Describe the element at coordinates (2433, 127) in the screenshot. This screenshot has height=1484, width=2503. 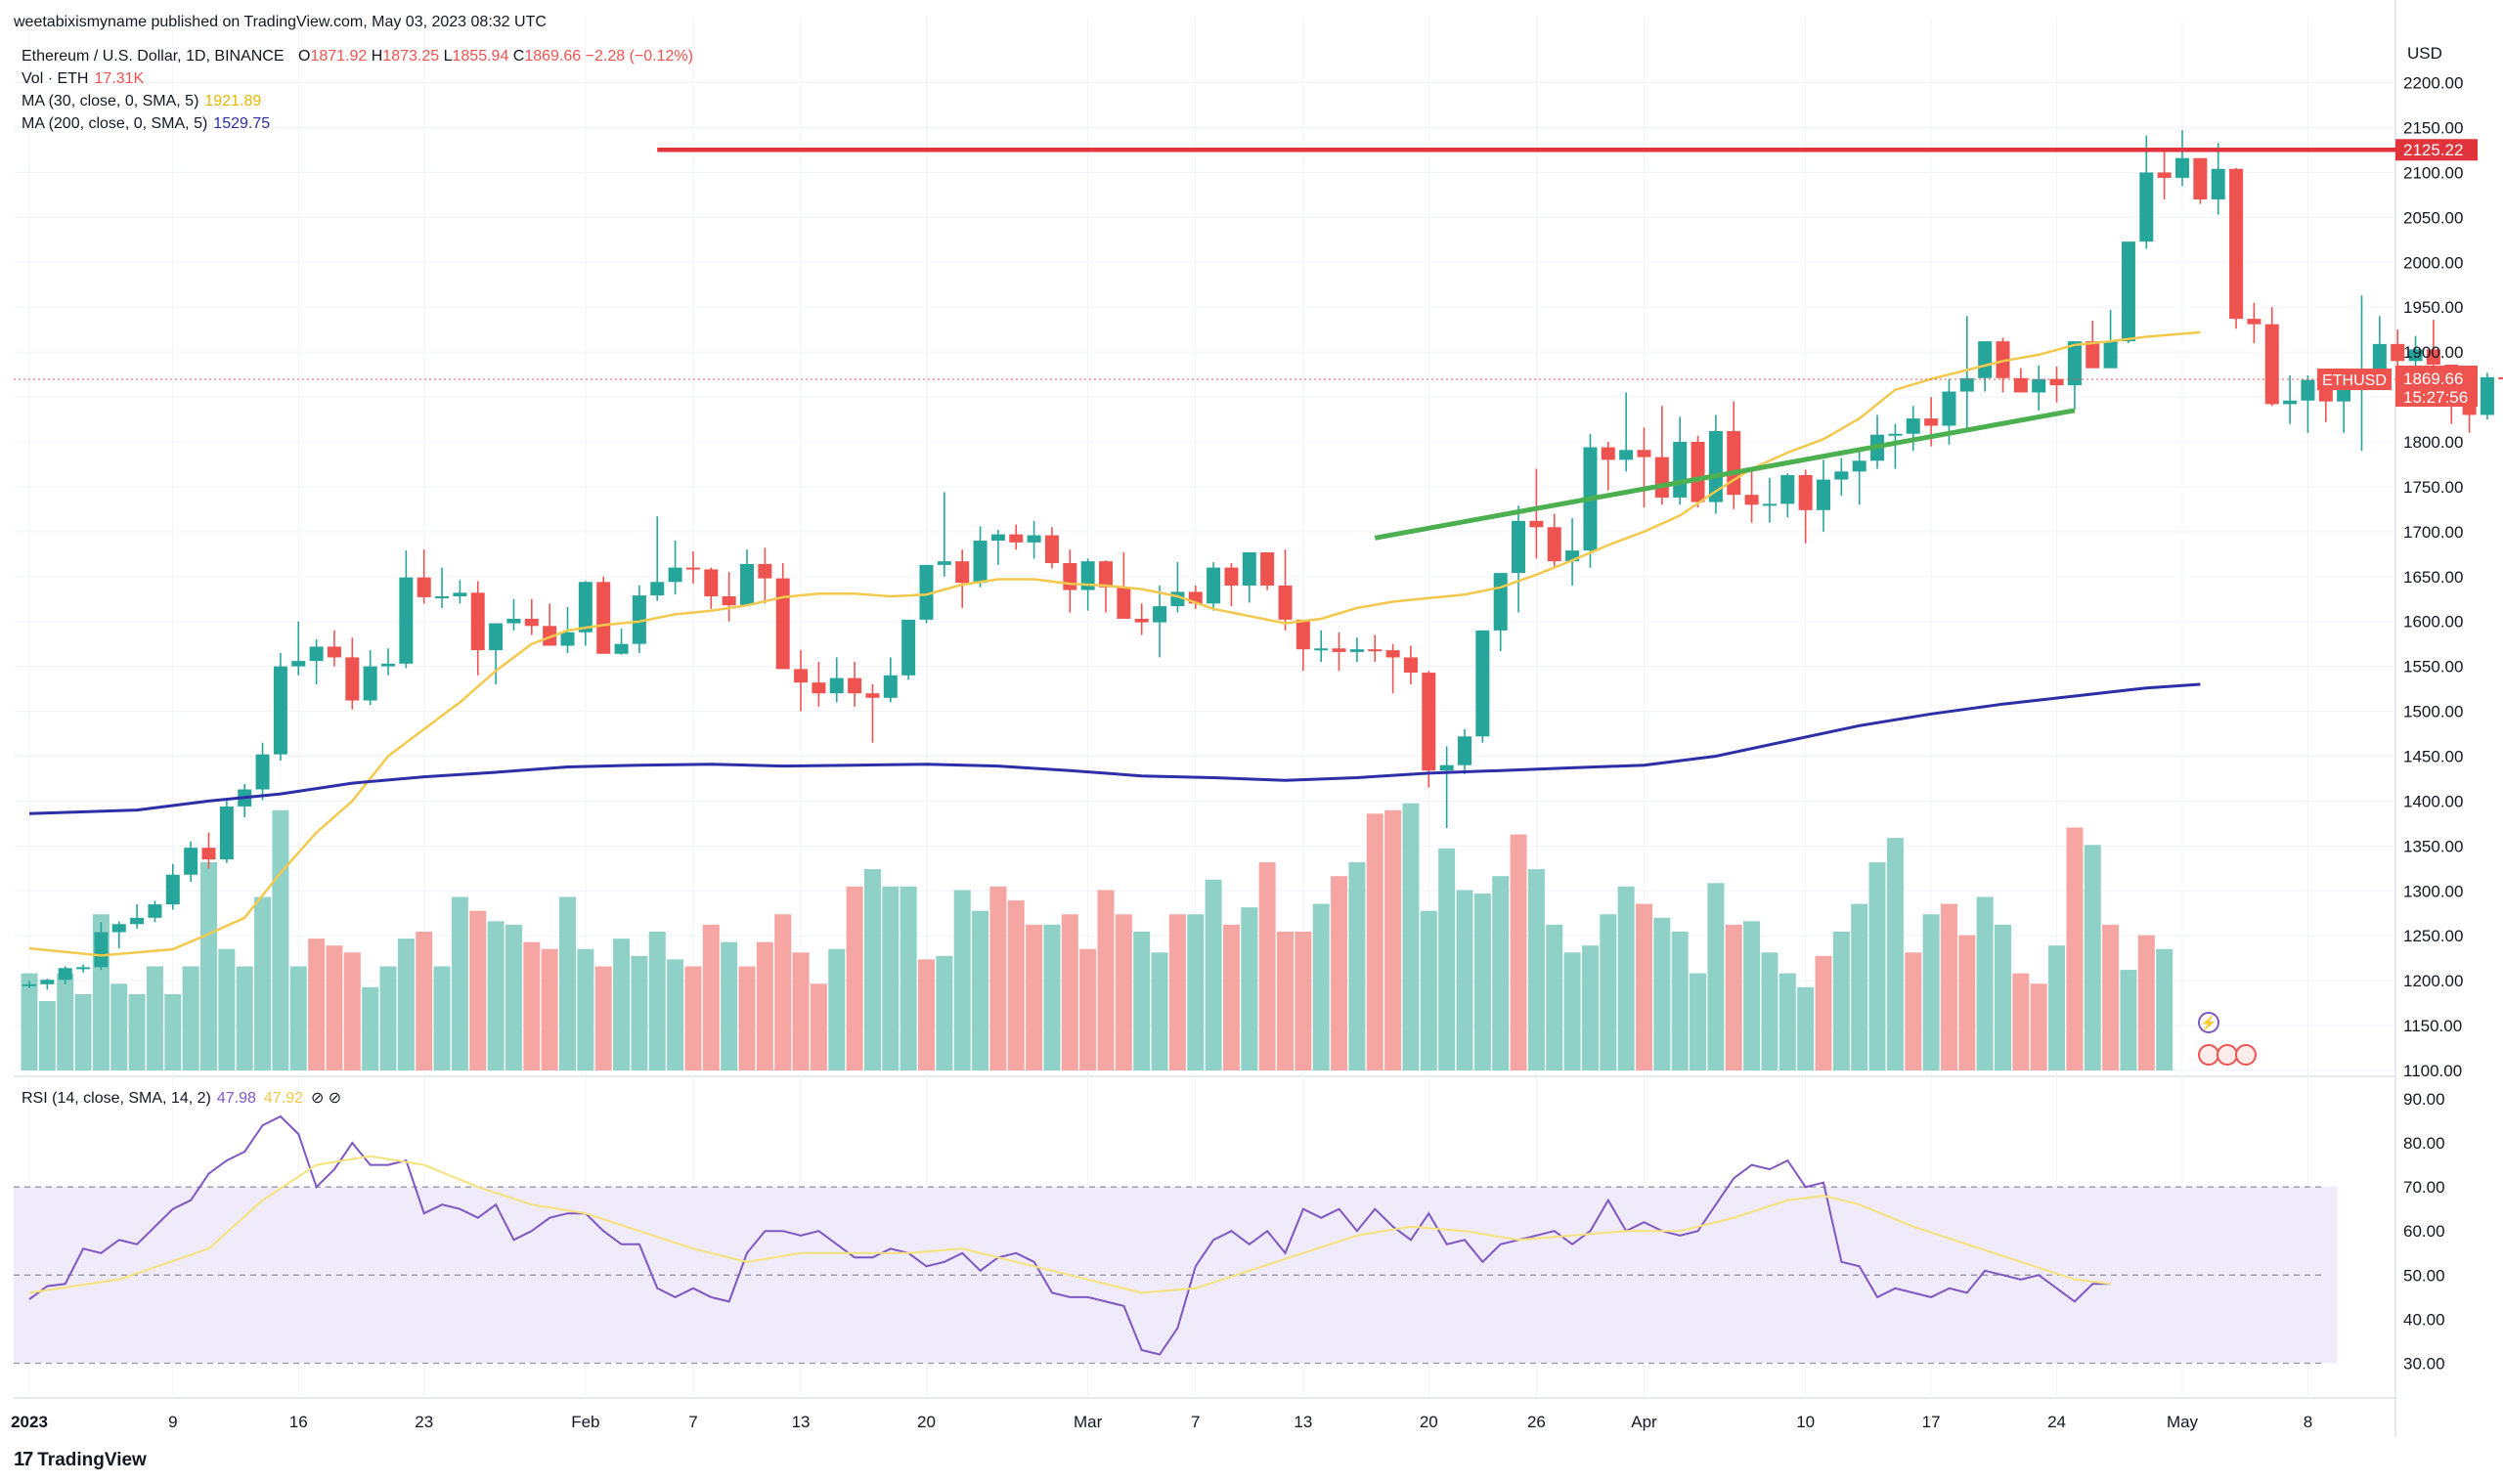
I see `price-tick-label: 2150.00` at that location.